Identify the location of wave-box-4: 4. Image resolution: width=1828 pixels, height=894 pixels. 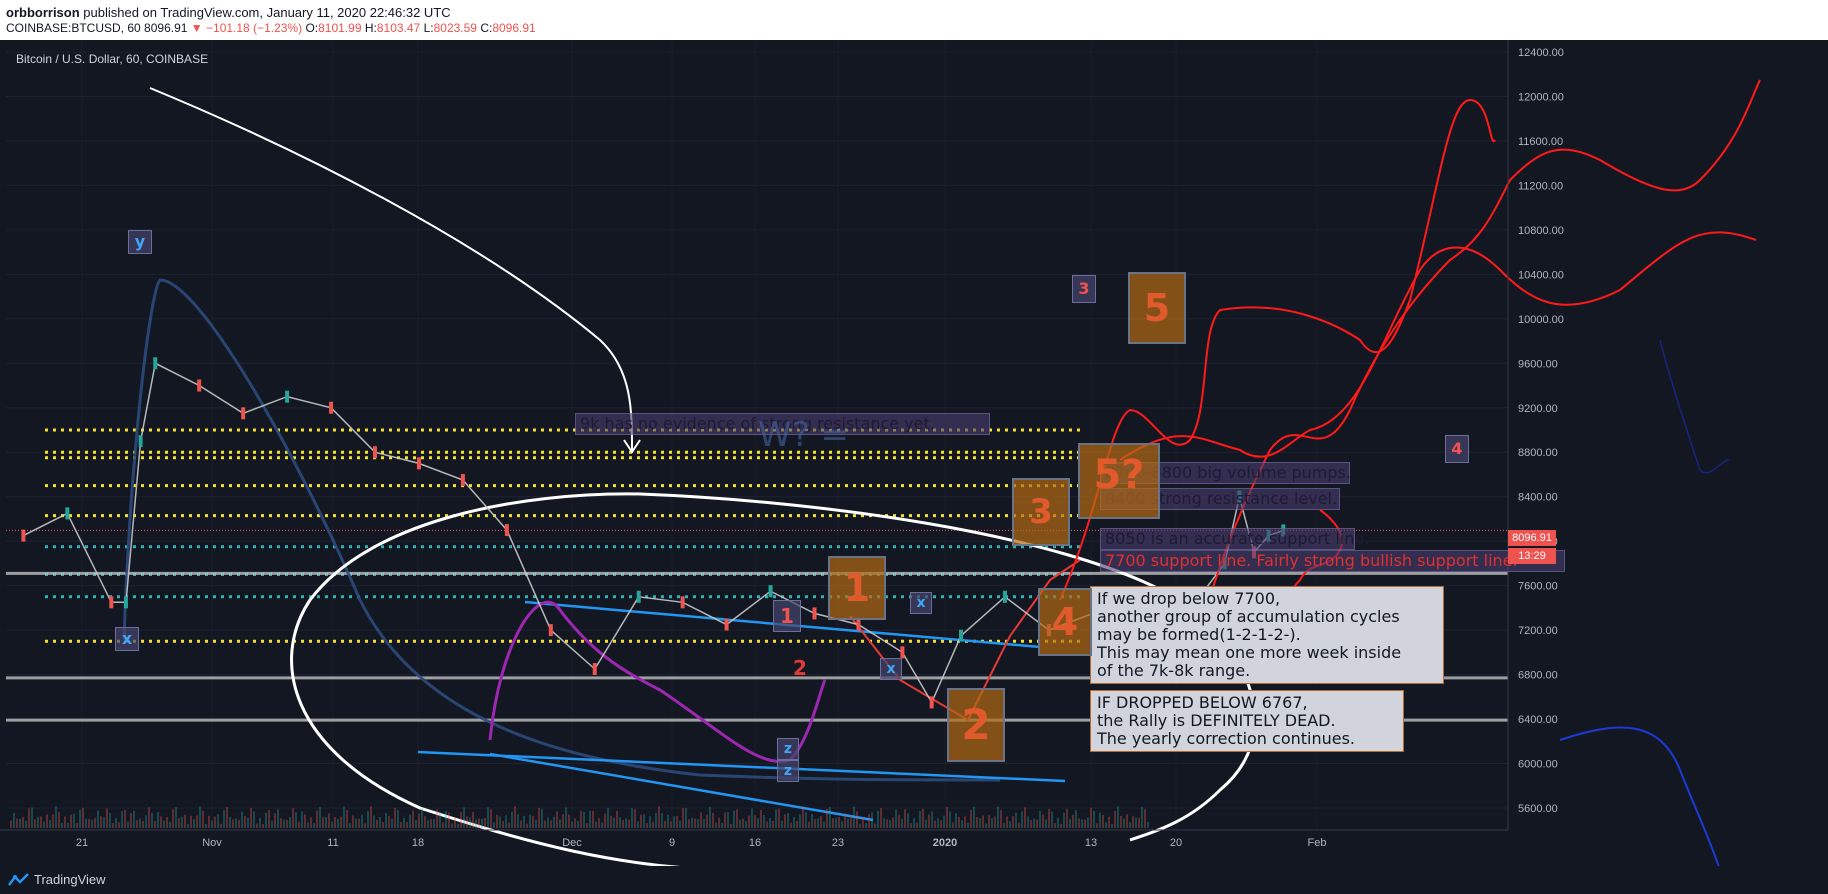
(1065, 622).